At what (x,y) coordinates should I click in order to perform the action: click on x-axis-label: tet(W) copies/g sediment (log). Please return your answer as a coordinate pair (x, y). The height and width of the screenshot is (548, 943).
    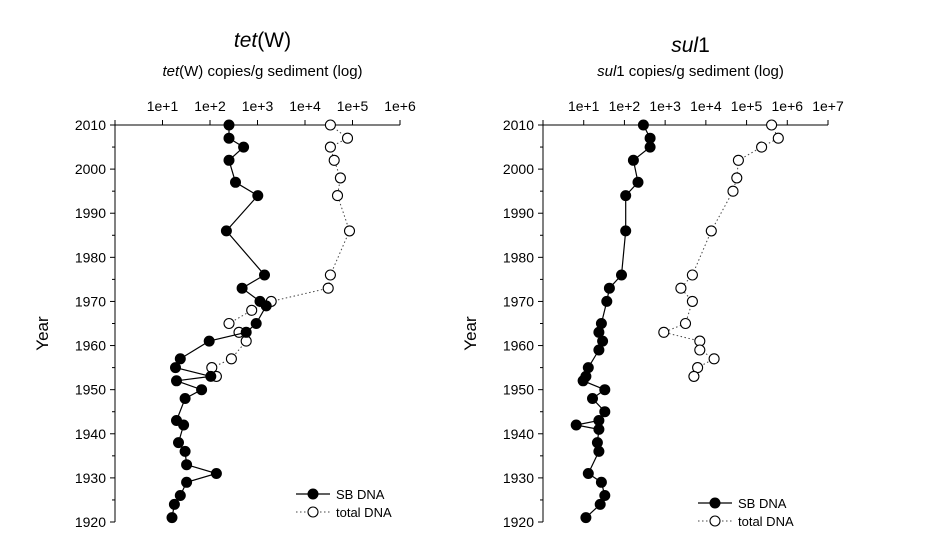
    Looking at the image, I should click on (262, 71).